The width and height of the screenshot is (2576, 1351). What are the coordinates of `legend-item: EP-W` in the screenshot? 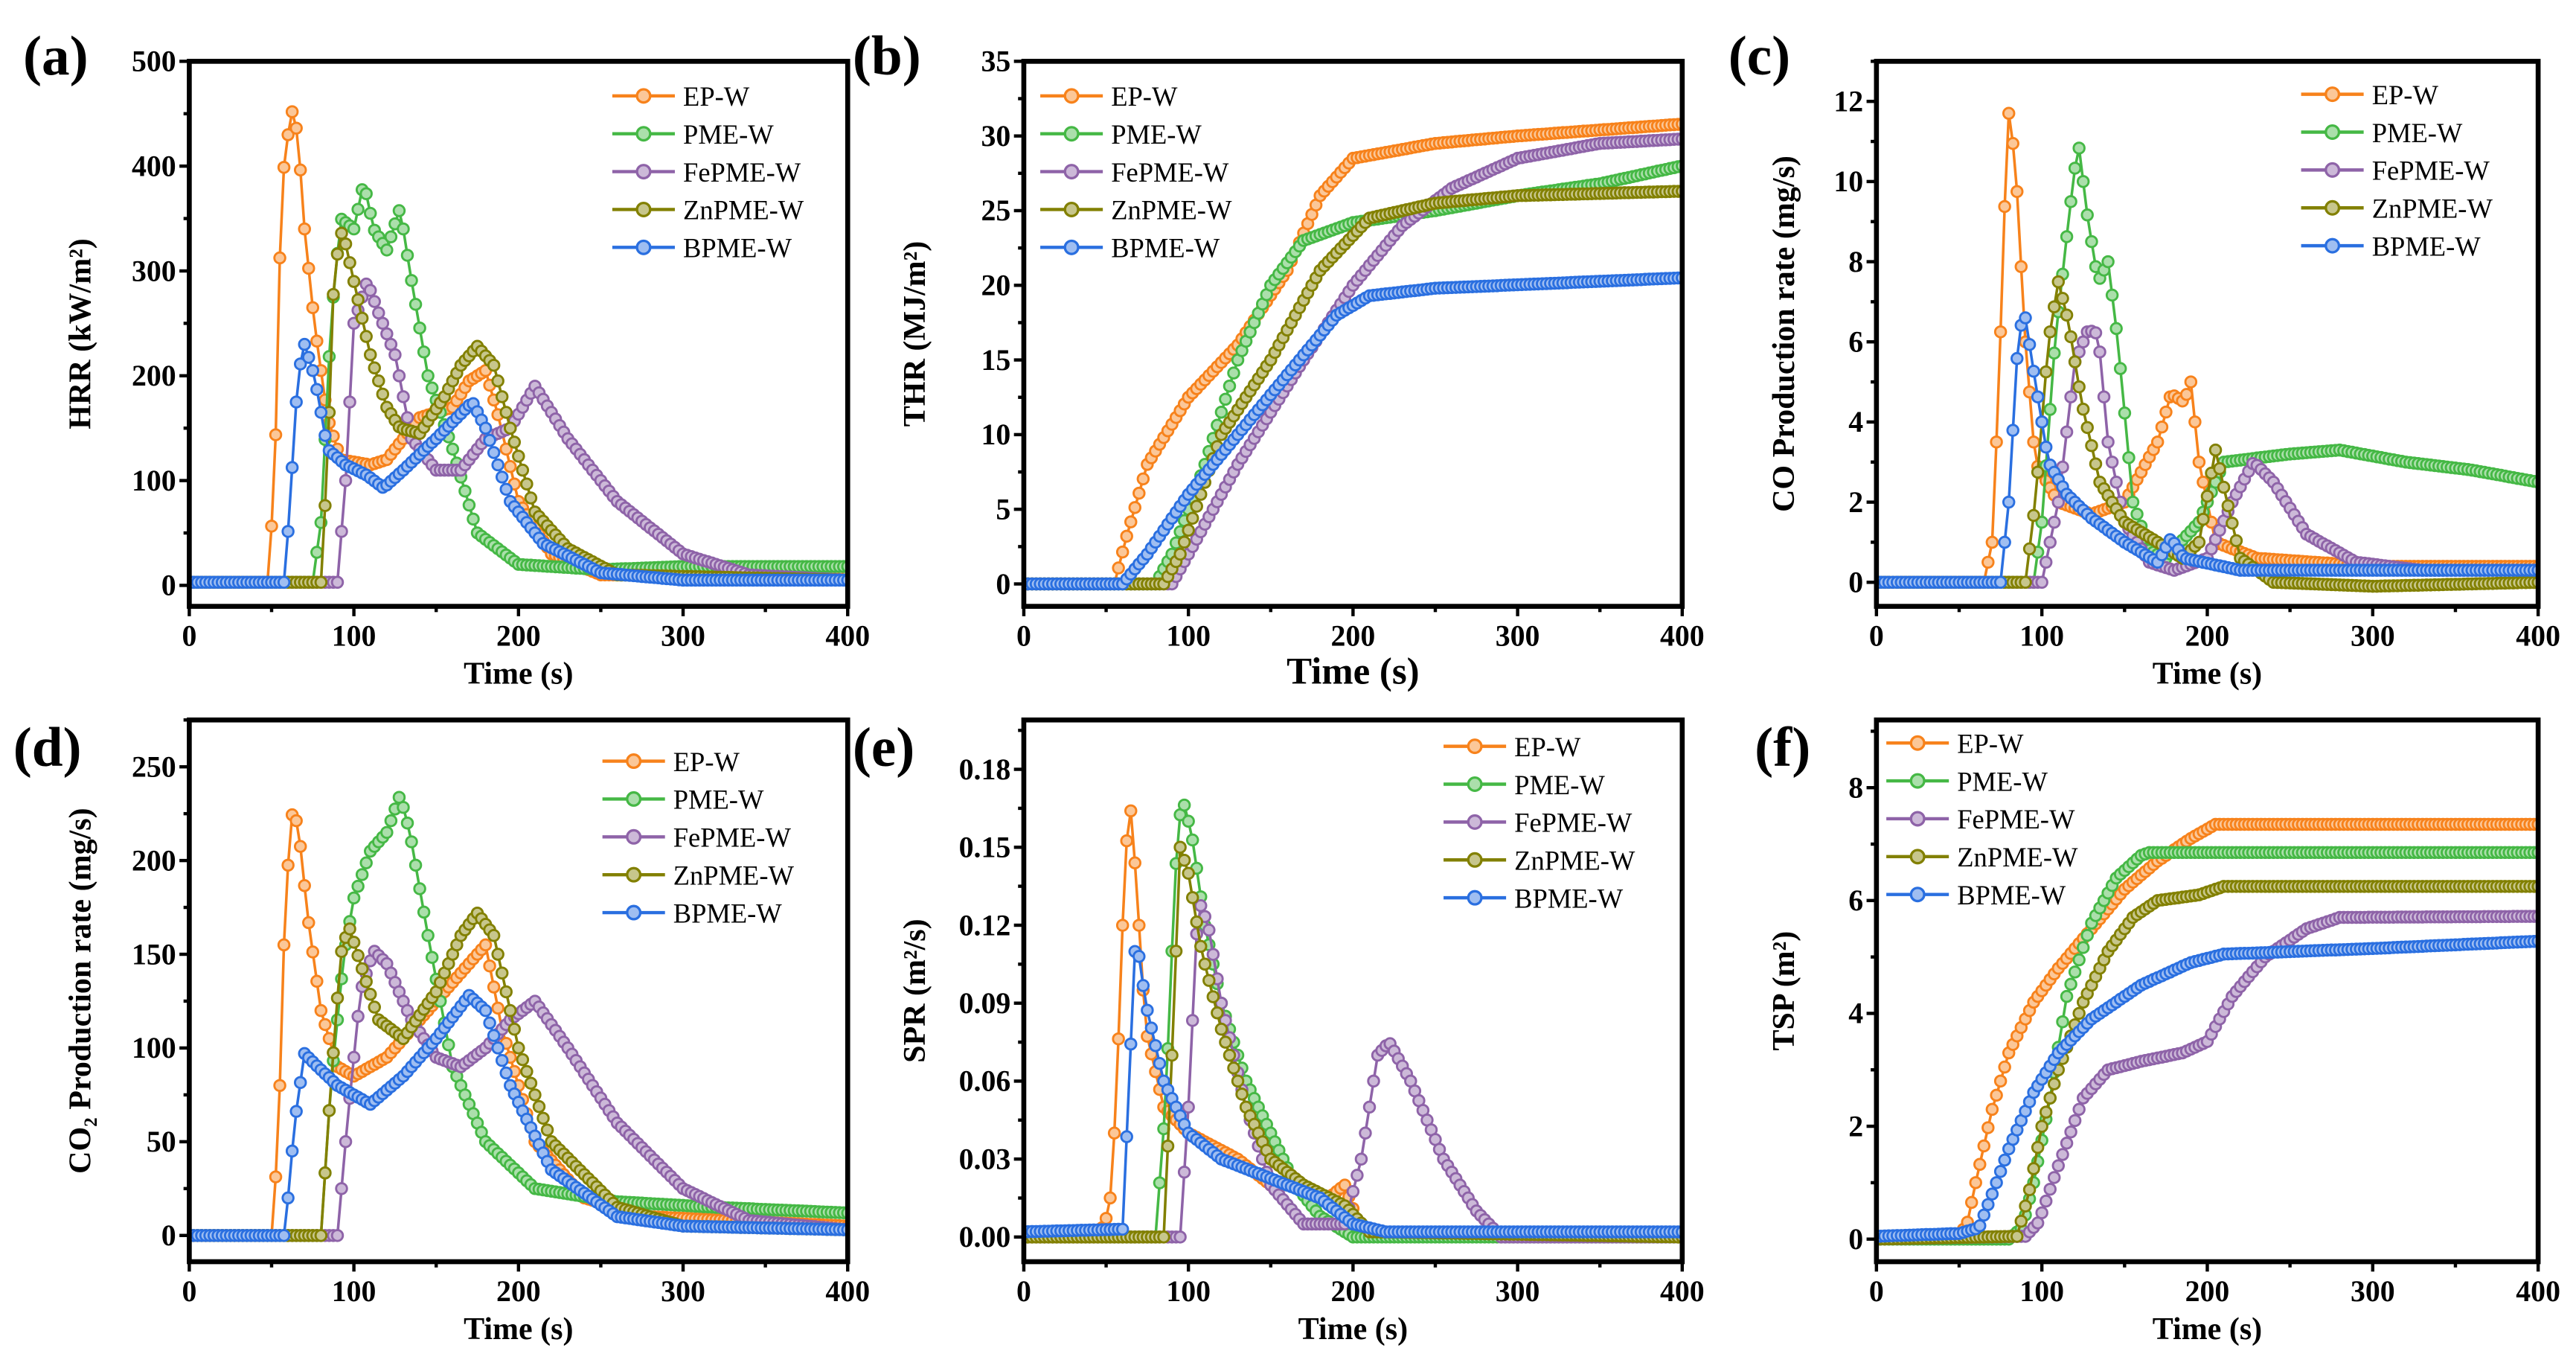 It's located at (681, 96).